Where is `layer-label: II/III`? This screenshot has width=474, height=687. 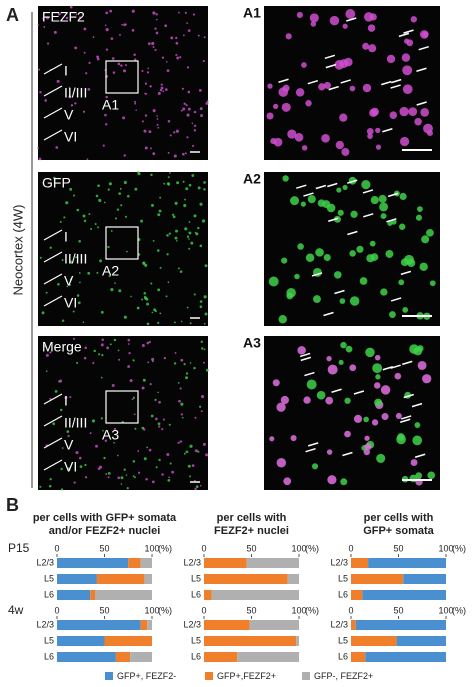
layer-label: II/III is located at coordinates (75, 93).